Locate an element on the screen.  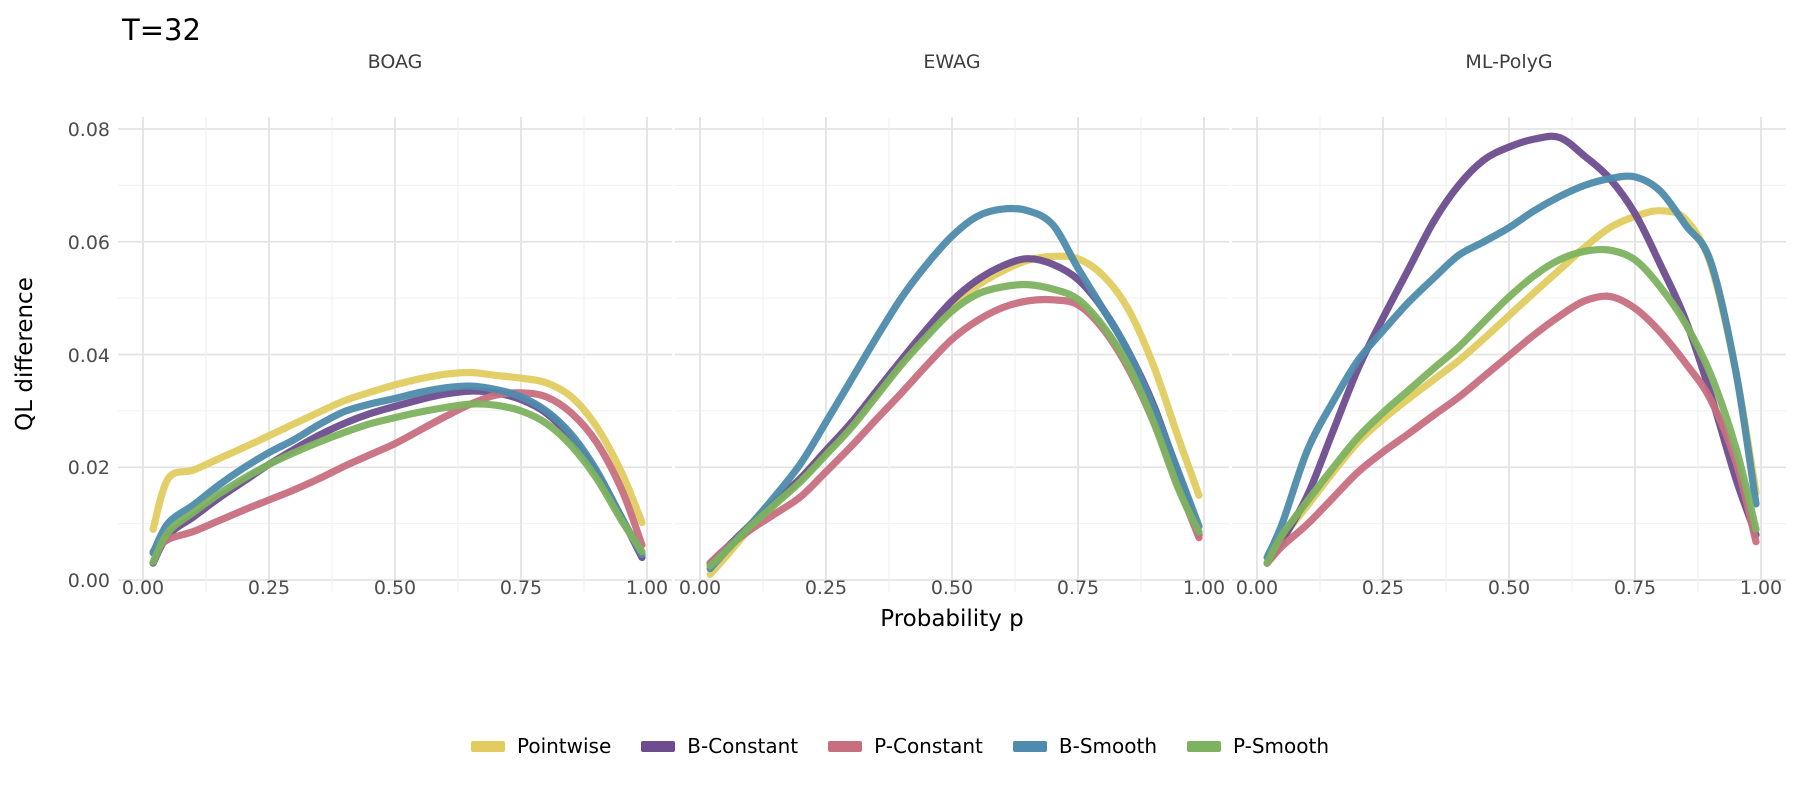
y-axis-title: QL difference is located at coordinates (25, 354).